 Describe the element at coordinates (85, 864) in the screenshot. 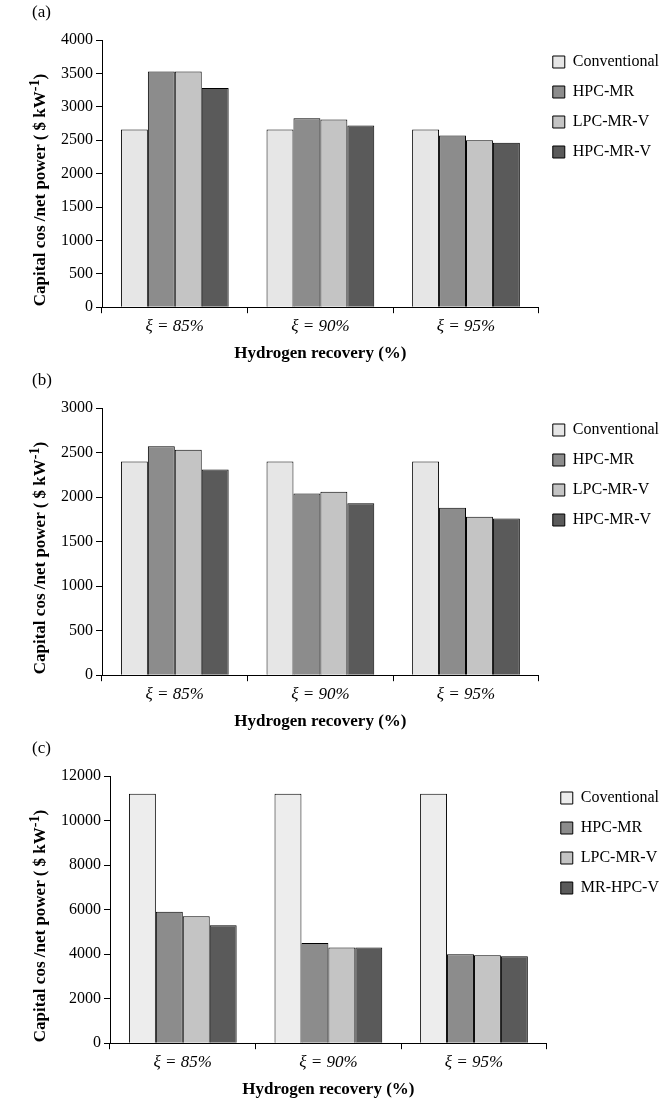

I see `y-tick-label: 8000` at that location.